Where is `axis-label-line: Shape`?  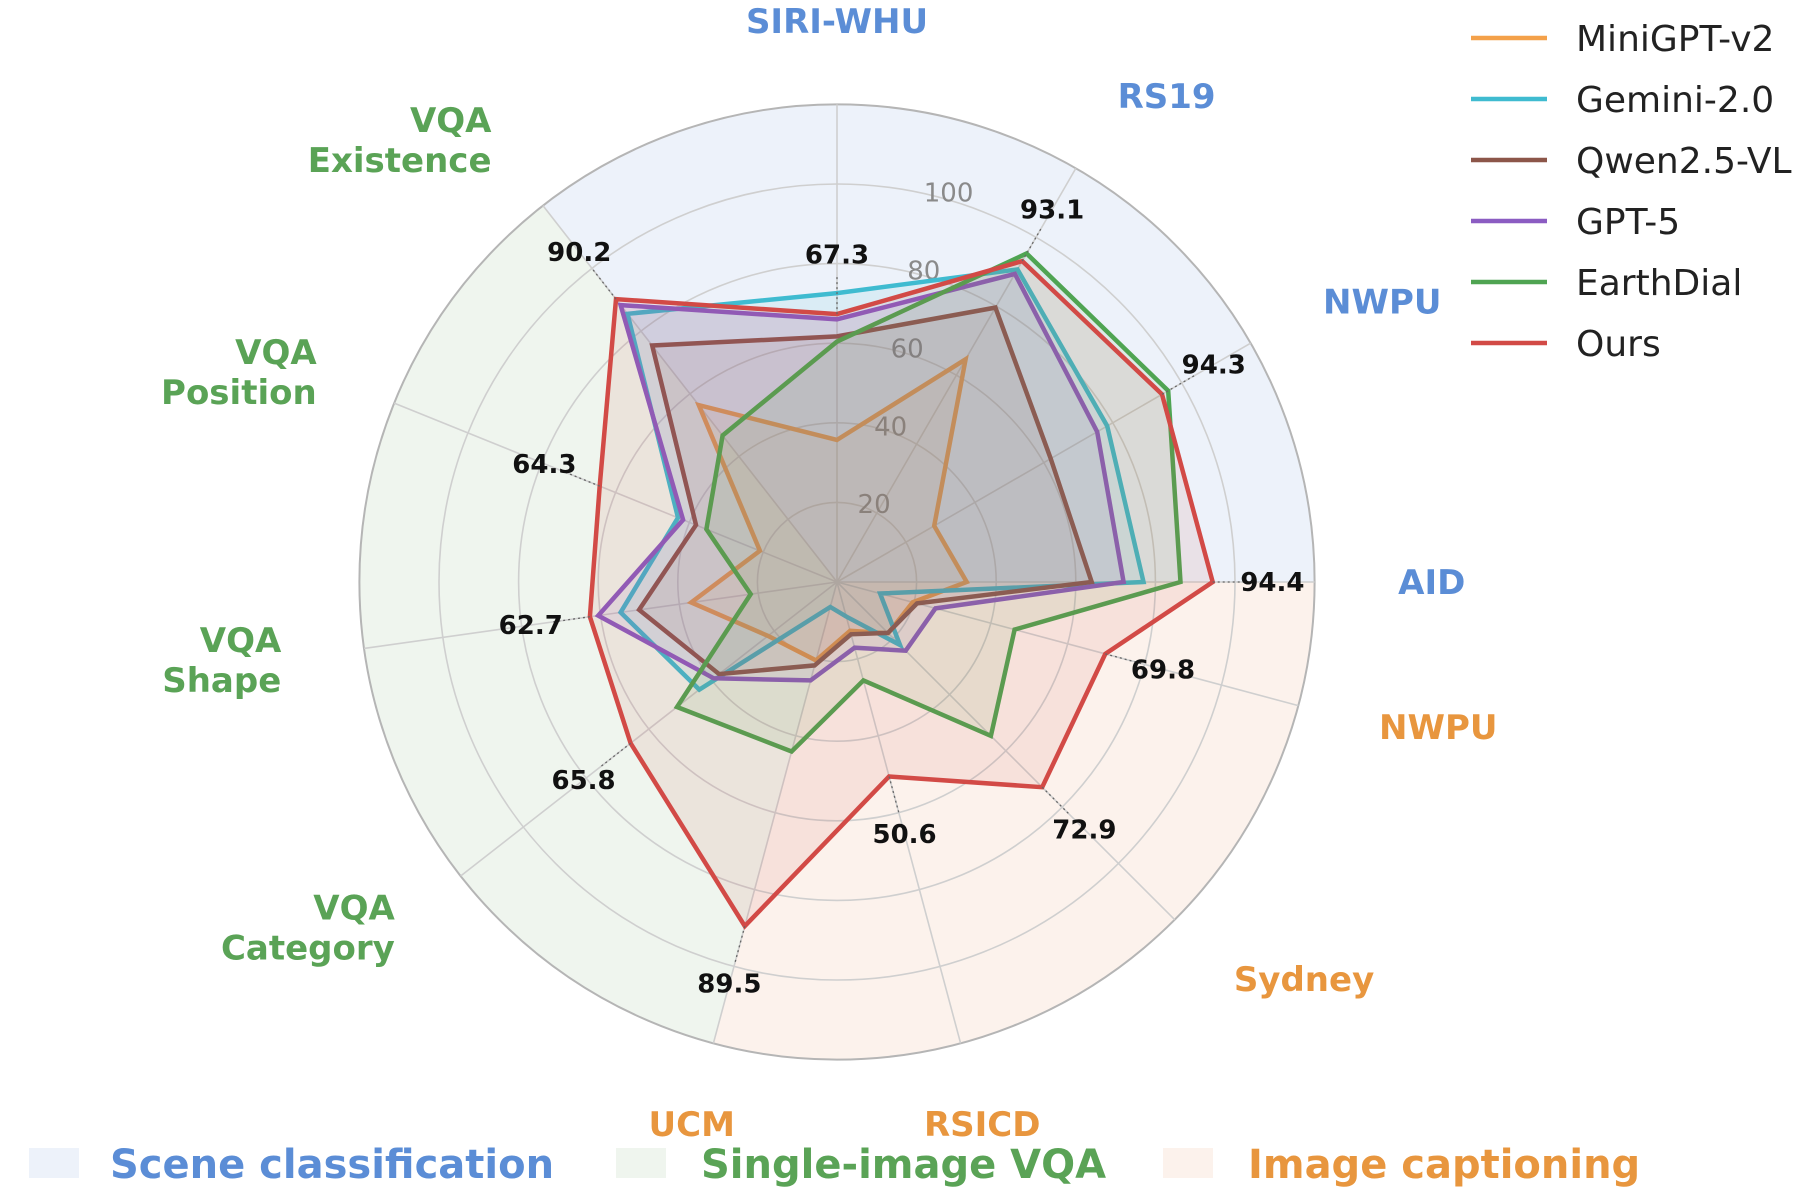
axis-label-line: Shape is located at coordinates (221, 681).